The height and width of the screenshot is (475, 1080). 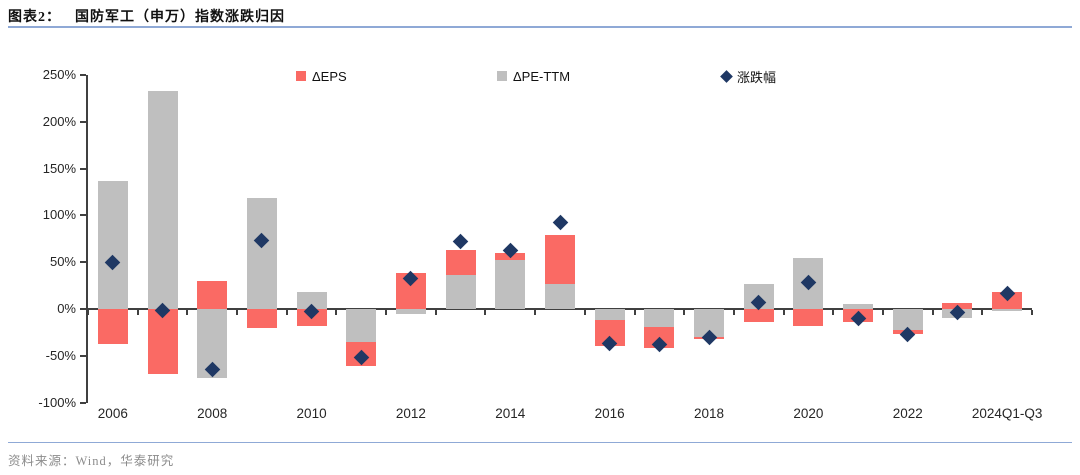 I want to click on y-axis, so click(x=87, y=239).